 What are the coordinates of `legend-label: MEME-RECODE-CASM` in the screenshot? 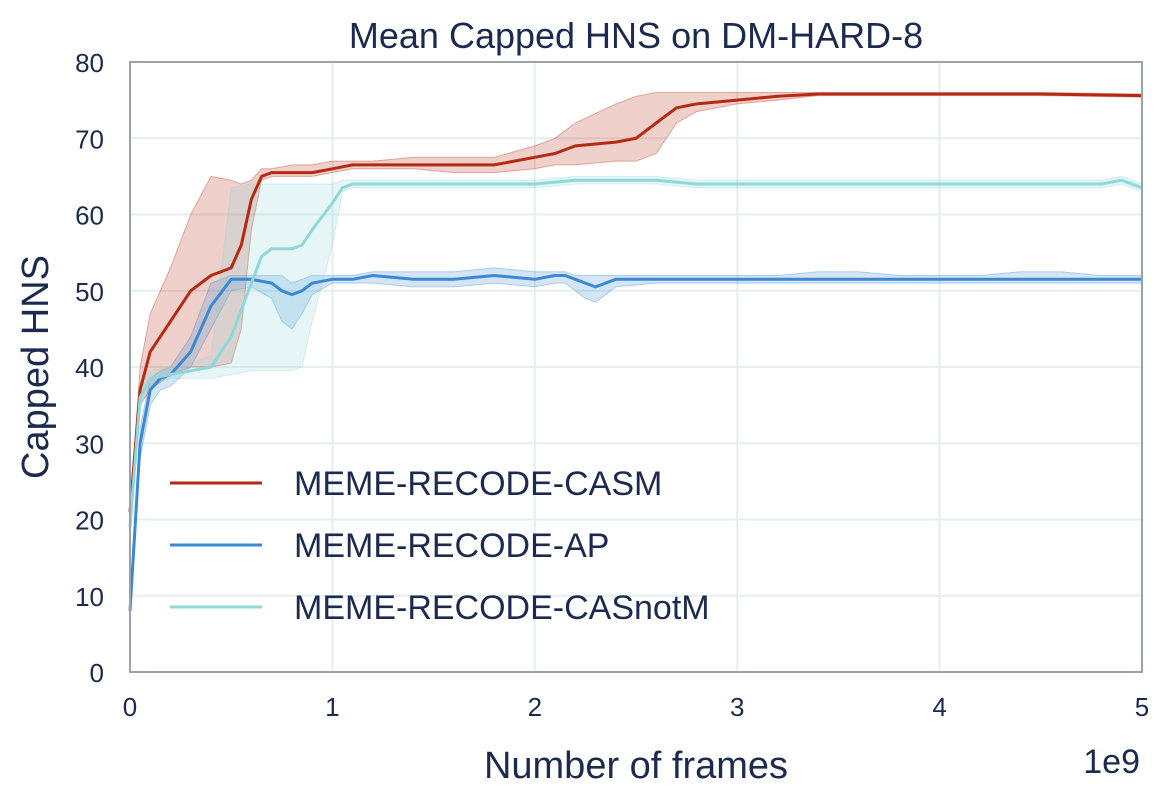 It's located at (478, 484).